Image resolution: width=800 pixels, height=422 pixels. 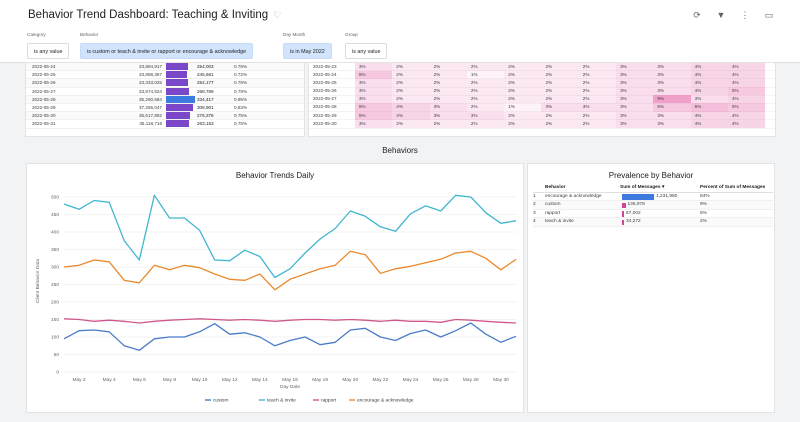 What do you see at coordinates (400, 150) in the screenshot?
I see `section-title: Behaviors` at bounding box center [400, 150].